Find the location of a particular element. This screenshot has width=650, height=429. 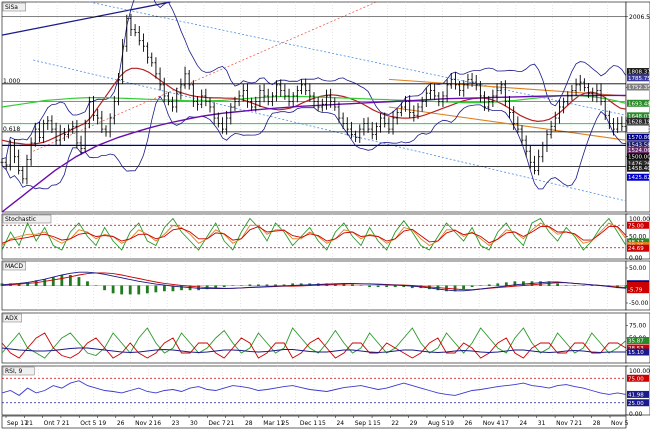

axis-tick-label: -50.00 is located at coordinates (639, 303).